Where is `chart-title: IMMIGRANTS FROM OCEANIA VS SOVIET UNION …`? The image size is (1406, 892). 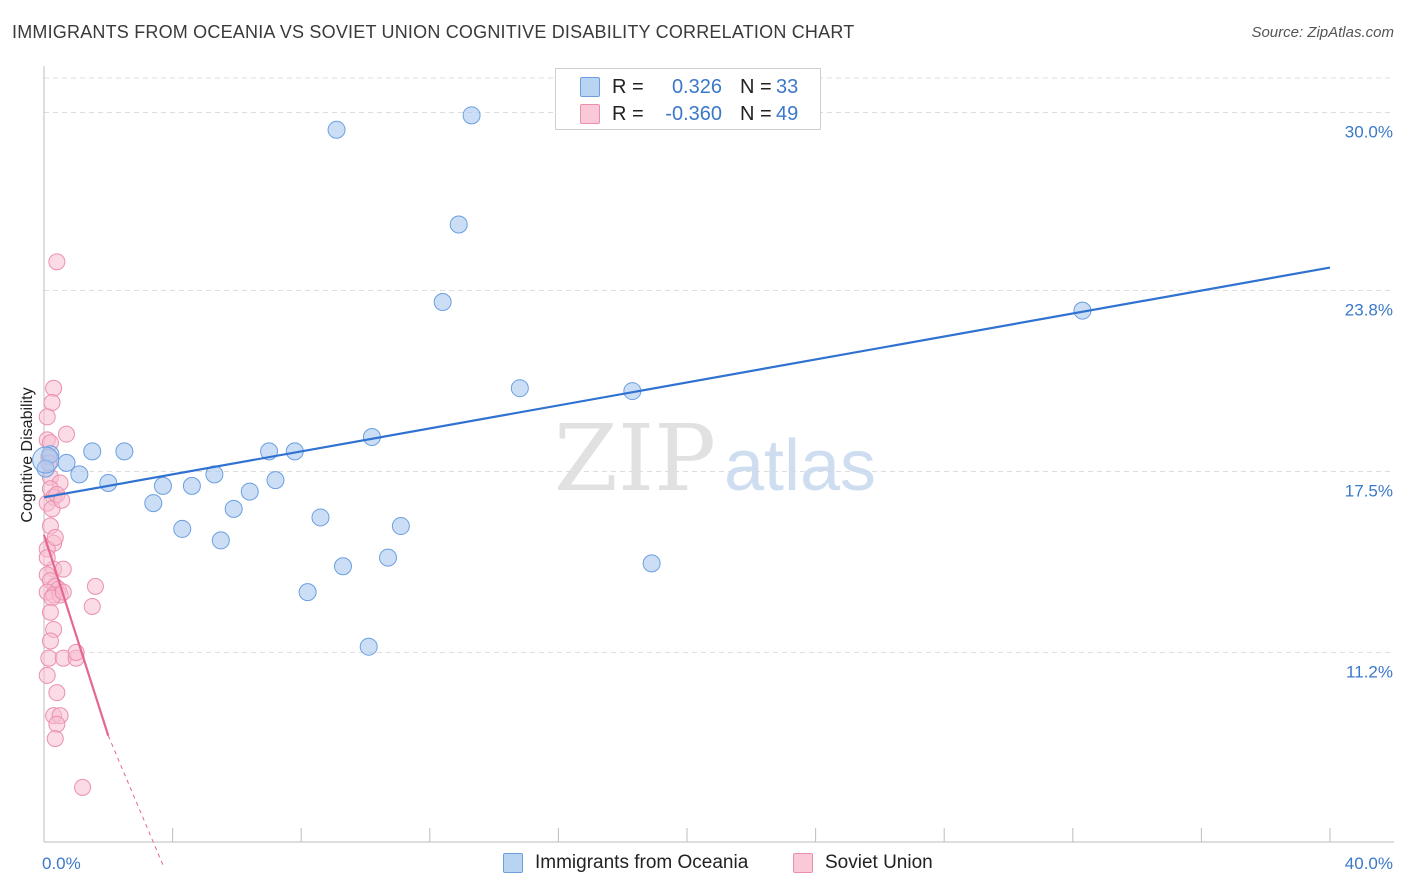
chart-title: IMMIGRANTS FROM OCEANIA VS SOVIET UNION … is located at coordinates (433, 32).